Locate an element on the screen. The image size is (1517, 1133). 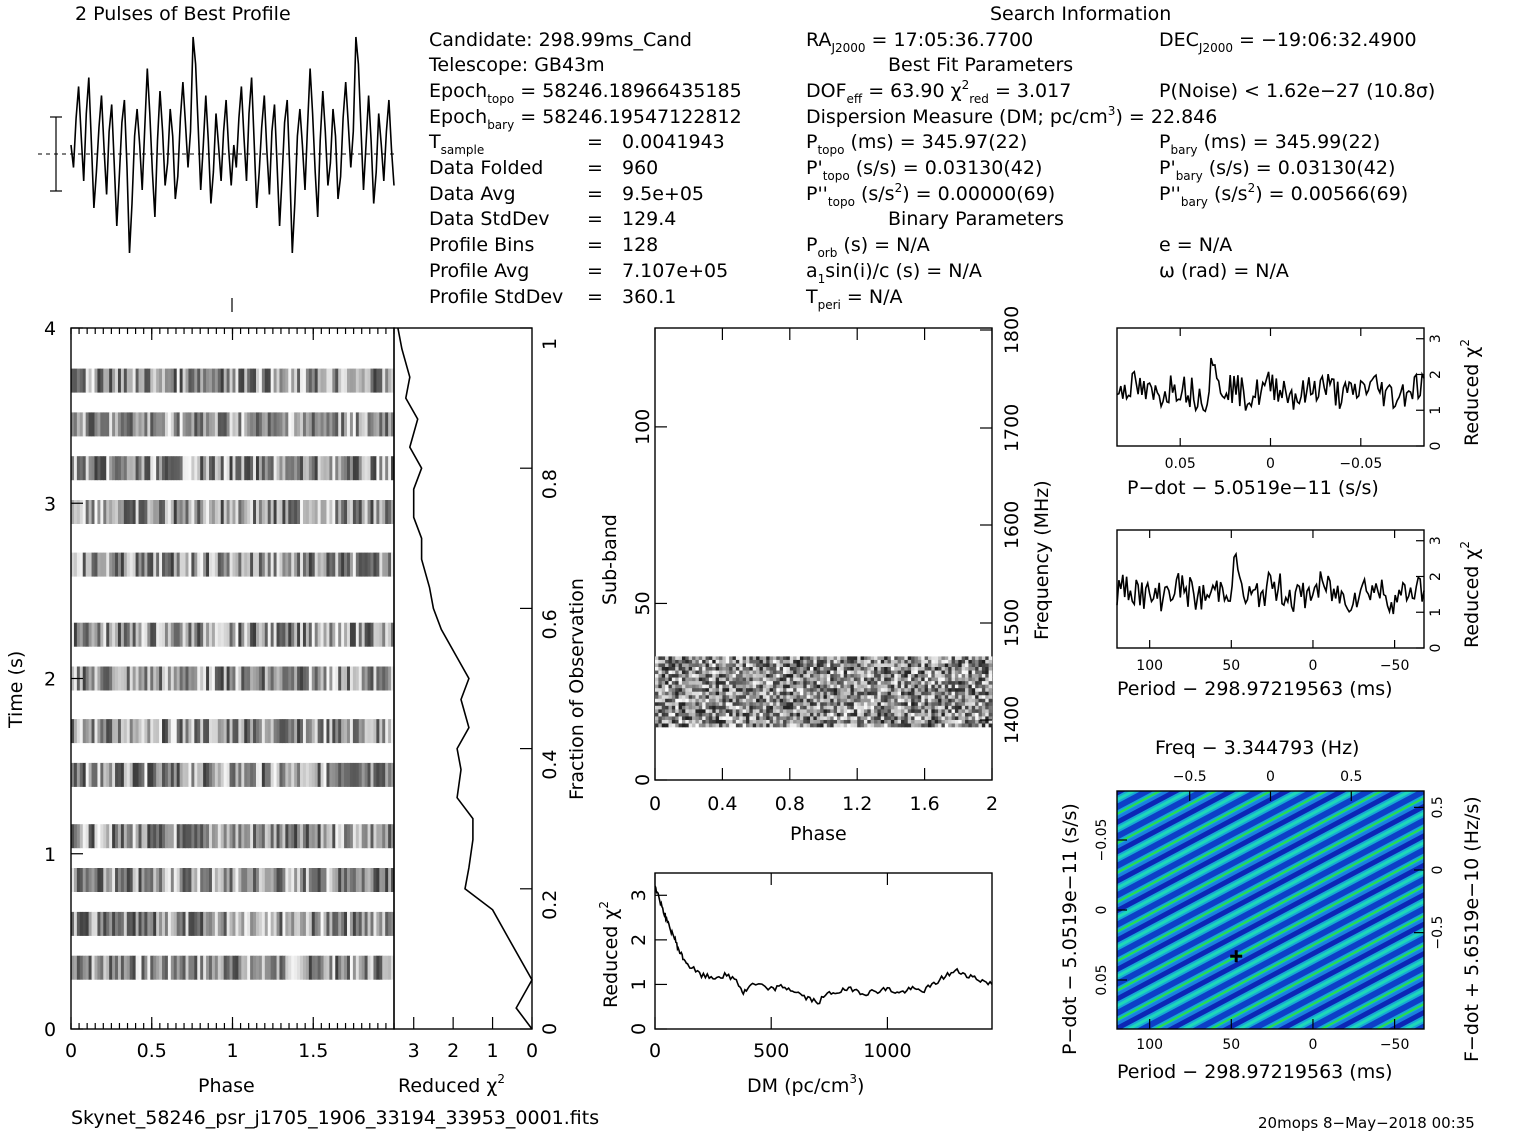
tp-ytick-label: 1 is located at coordinates (50, 855).